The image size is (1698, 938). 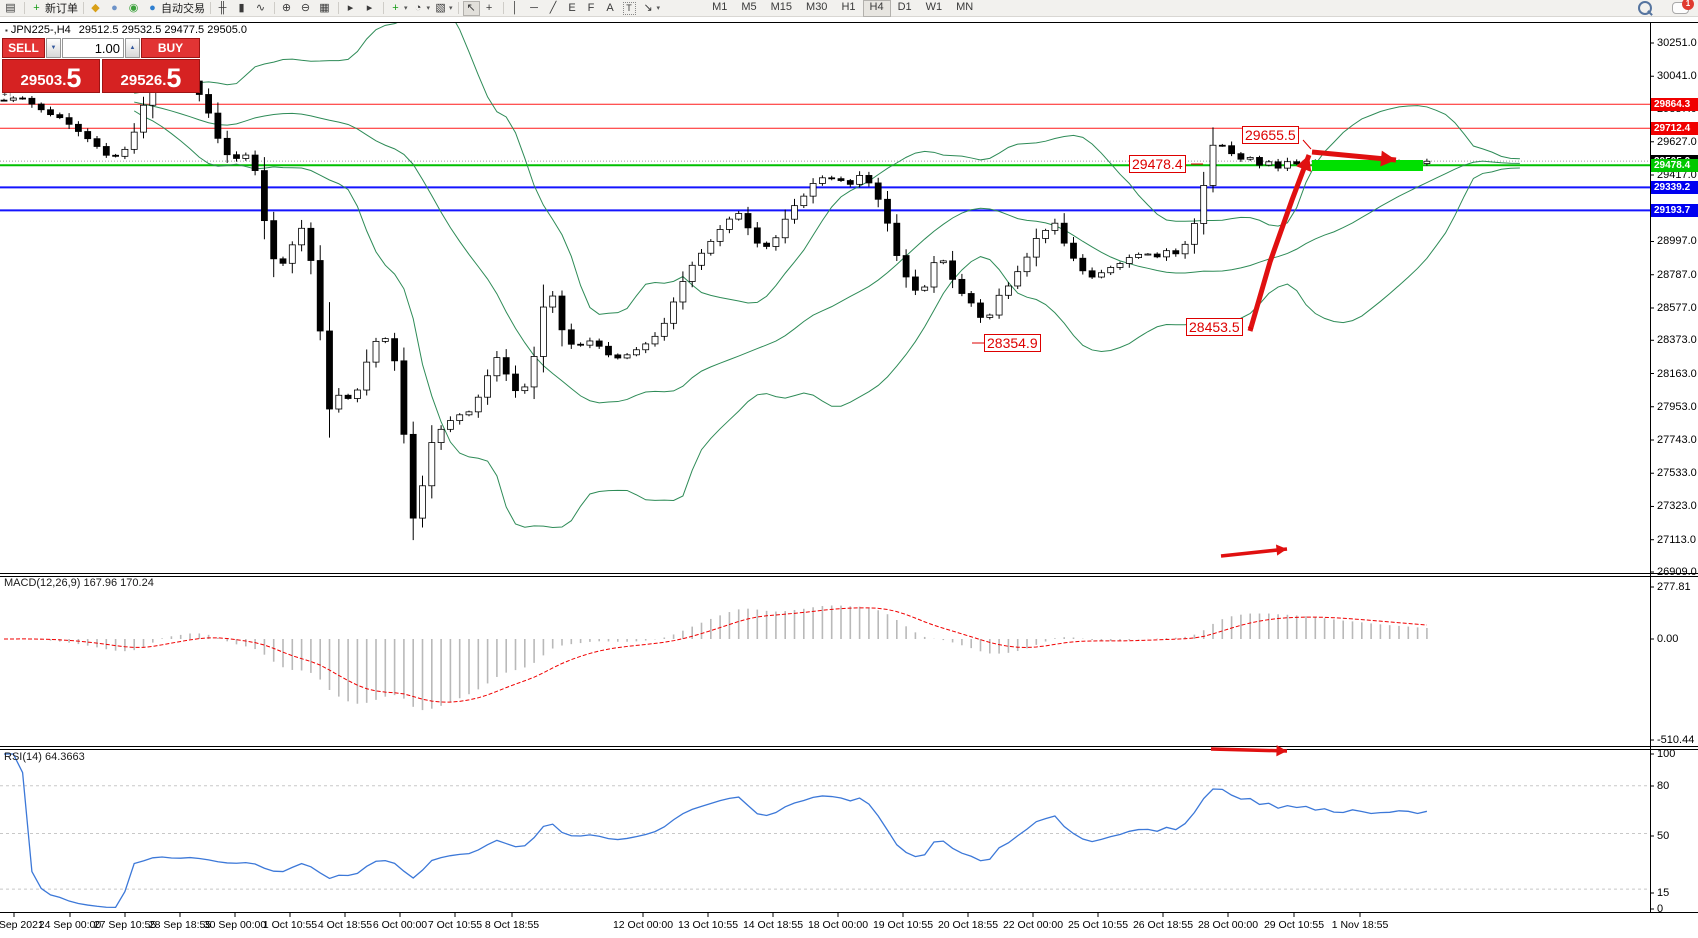 I want to click on zoom-out-button: ⊖, so click(x=306, y=8).